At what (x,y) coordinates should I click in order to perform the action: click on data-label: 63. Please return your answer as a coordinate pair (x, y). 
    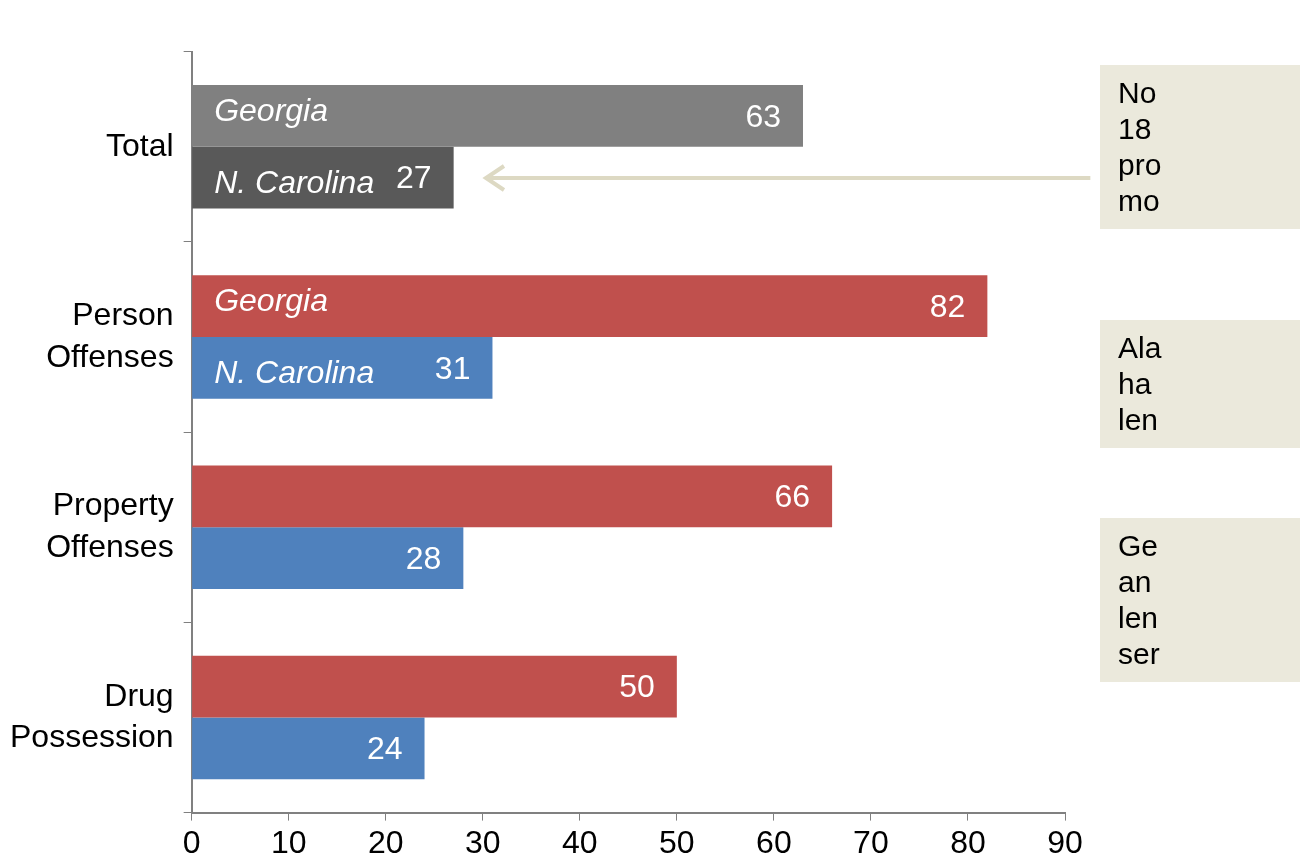
    Looking at the image, I should click on (763, 115).